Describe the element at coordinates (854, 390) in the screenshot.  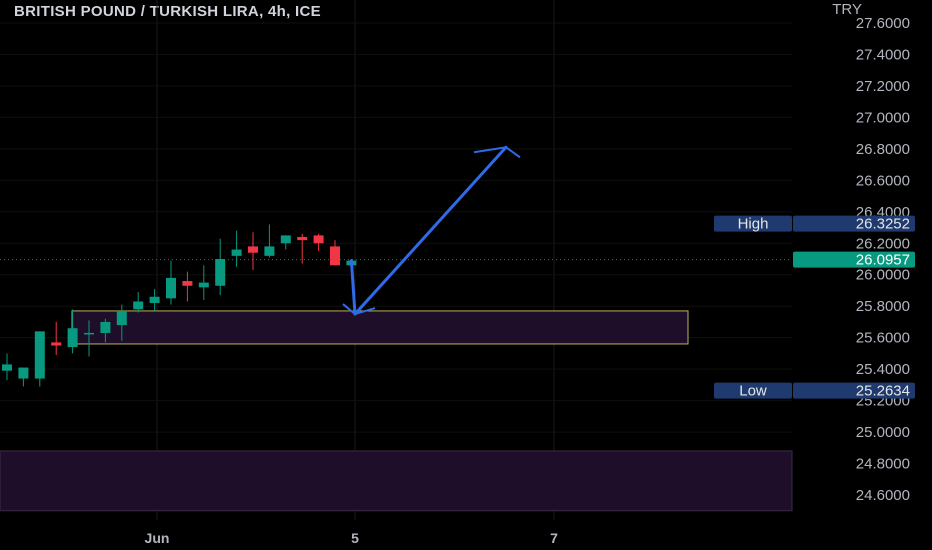
I see `low-value-box` at that location.